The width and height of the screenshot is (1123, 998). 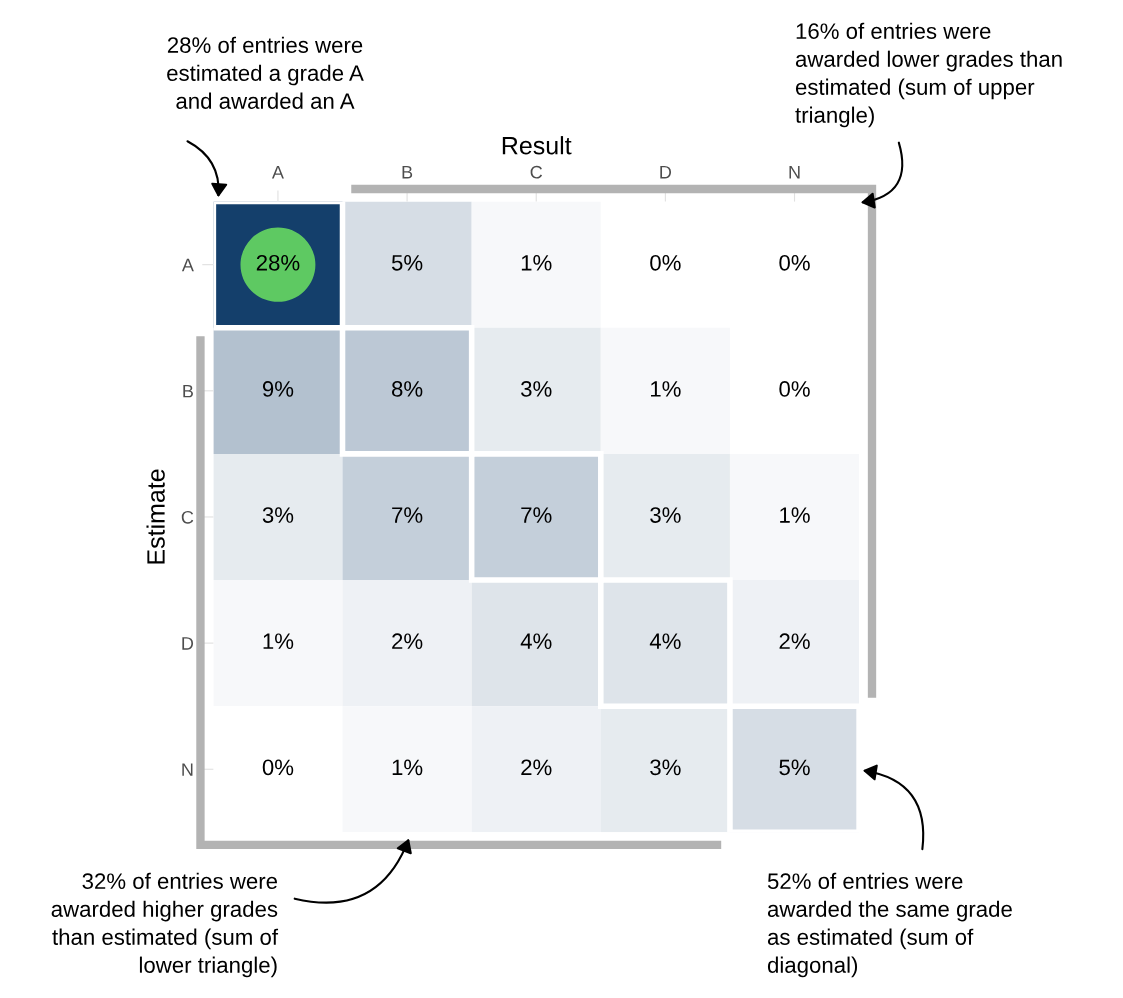 What do you see at coordinates (155, 516) in the screenshot?
I see `y-axis-title: Estimate` at bounding box center [155, 516].